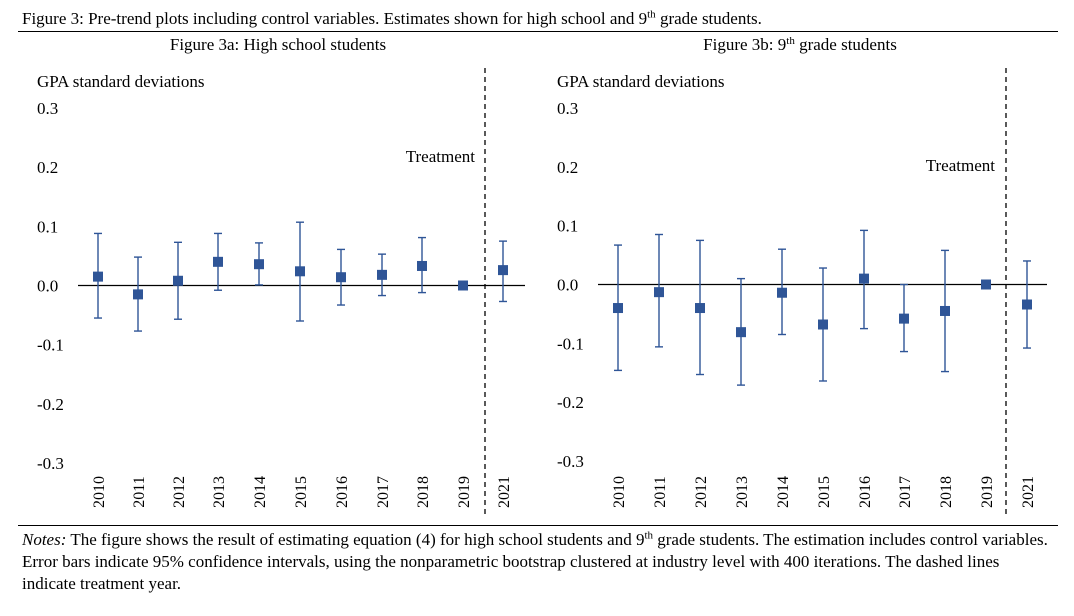 Image resolution: width=1074 pixels, height=616 pixels. I want to click on panel-b-xtick-label: 2016, so click(865, 492).